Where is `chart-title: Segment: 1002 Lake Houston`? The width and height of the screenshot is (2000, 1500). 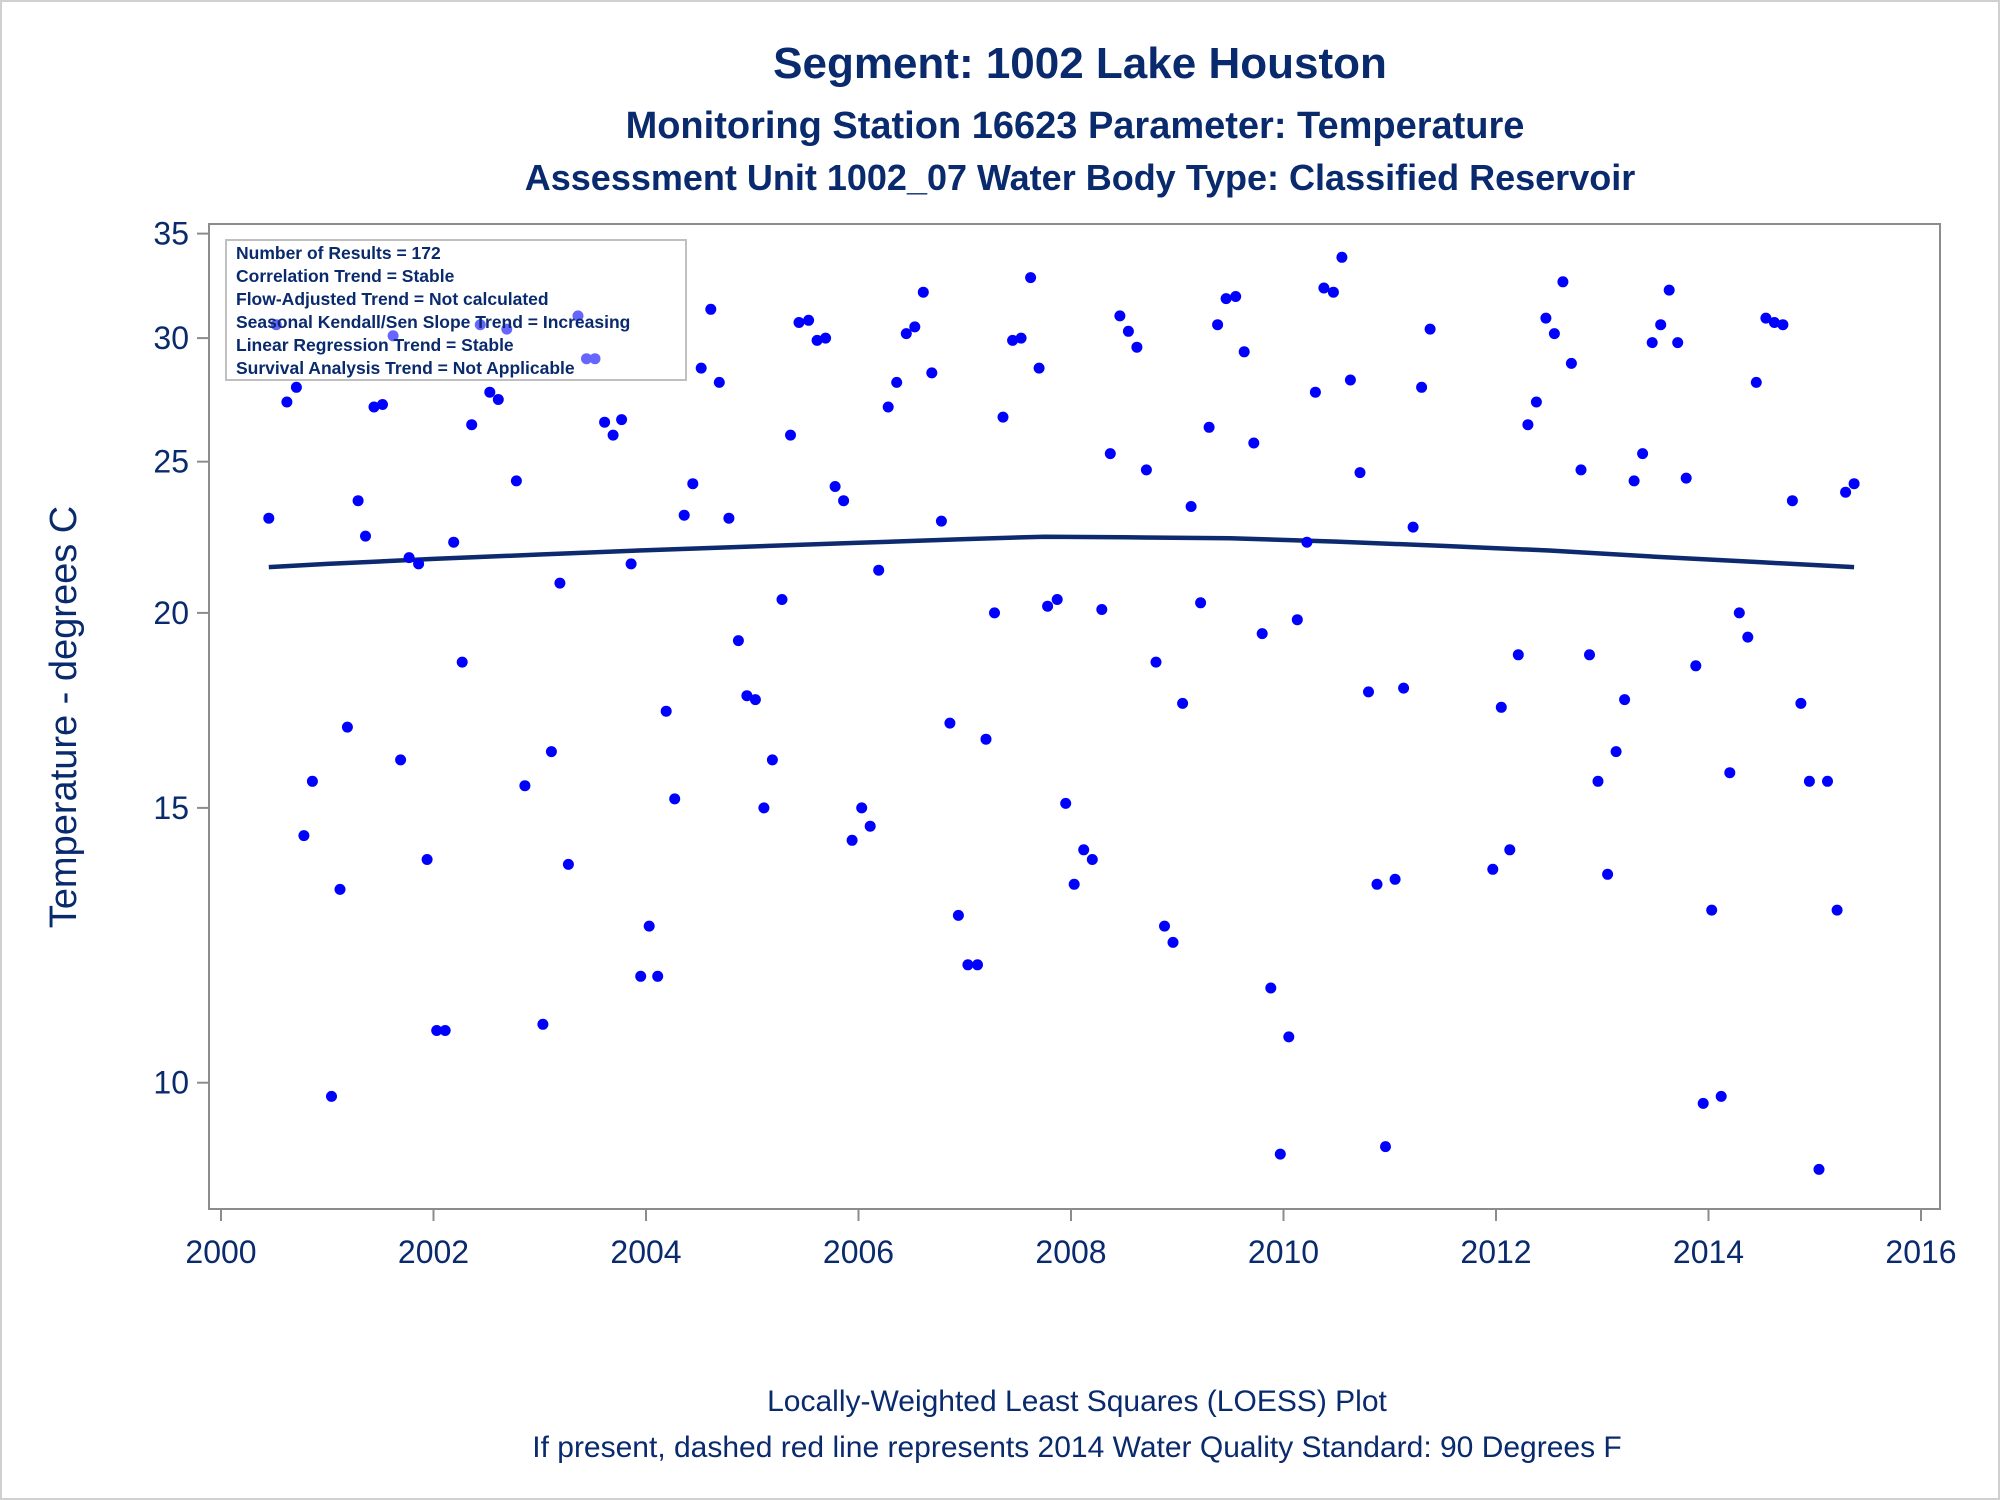
chart-title: Segment: 1002 Lake Houston is located at coordinates (1080, 63).